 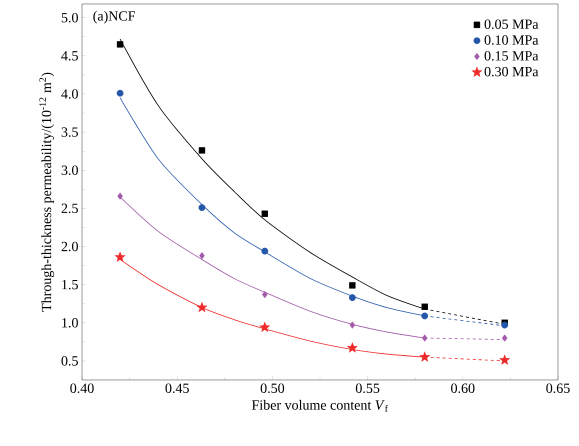 What do you see at coordinates (272, 389) in the screenshot?
I see `x-tick-label: 0.50` at bounding box center [272, 389].